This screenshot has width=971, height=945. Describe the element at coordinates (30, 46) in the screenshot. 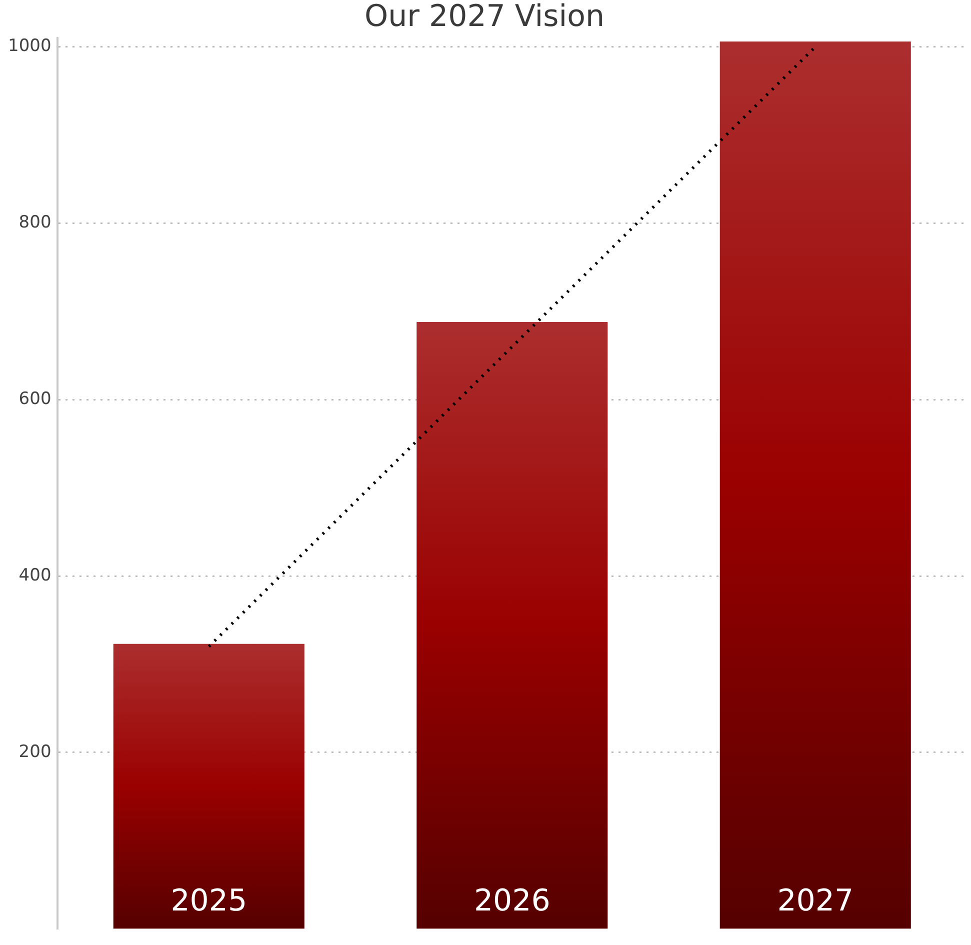

I see `y-tick-label: 1000` at that location.